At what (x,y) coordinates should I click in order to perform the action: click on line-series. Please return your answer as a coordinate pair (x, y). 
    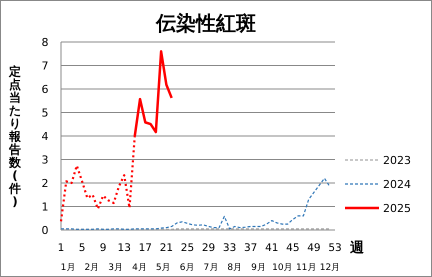
    Looking at the image, I should click on (195, 204).